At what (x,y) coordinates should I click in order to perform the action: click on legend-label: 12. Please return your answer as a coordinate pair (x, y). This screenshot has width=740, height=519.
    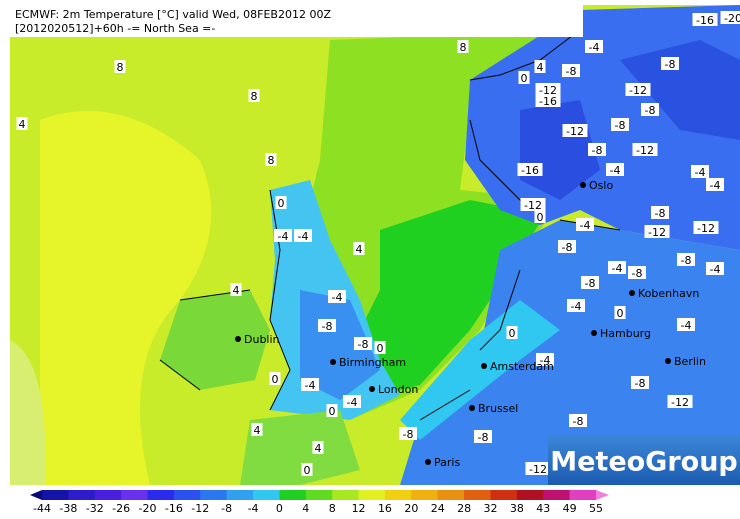
    Looking at the image, I should click on (359, 508).